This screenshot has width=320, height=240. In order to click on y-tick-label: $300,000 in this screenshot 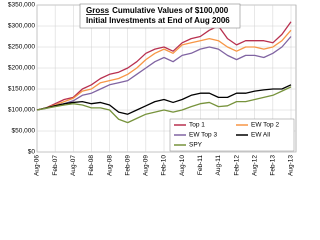, I will do `click(21, 26)`.